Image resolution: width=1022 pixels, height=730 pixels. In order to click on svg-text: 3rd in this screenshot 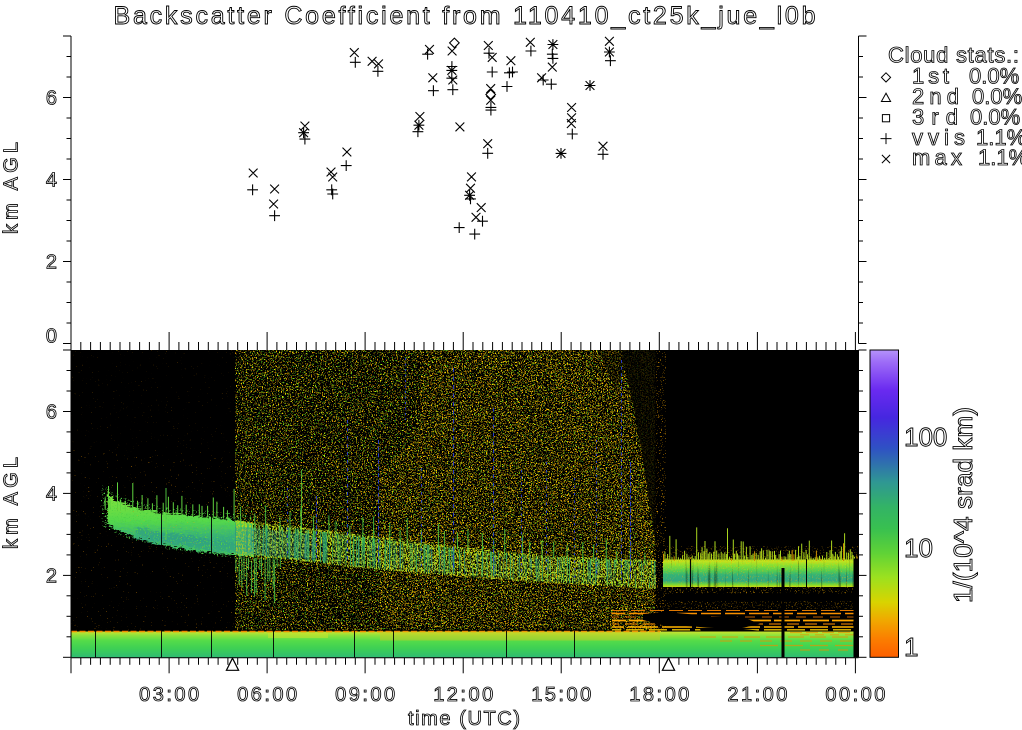, I will do `click(935, 116)`.